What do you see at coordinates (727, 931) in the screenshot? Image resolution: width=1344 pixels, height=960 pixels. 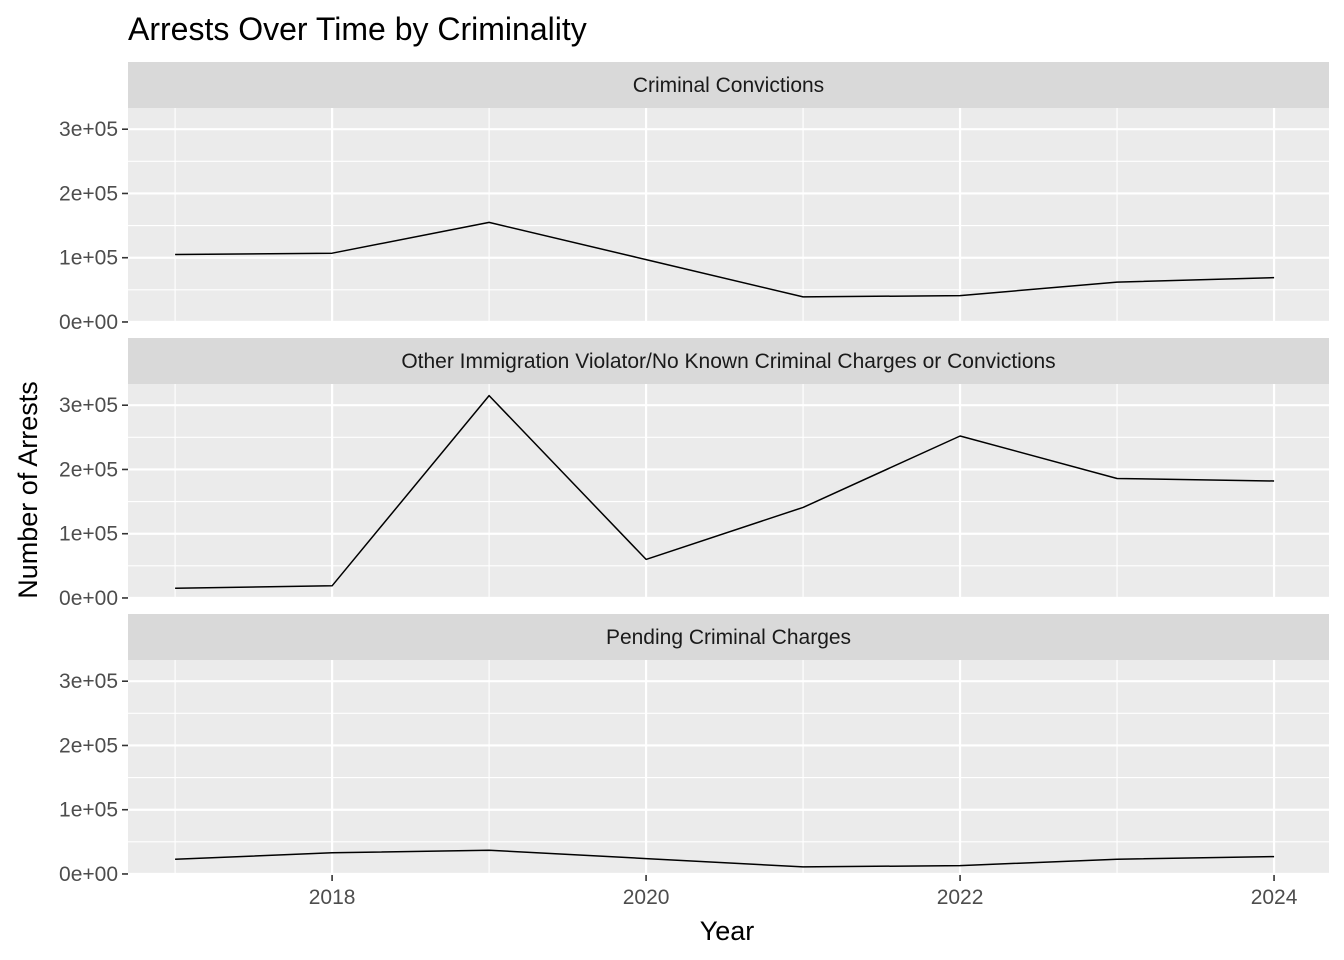 I see `x-axis-title: Year` at bounding box center [727, 931].